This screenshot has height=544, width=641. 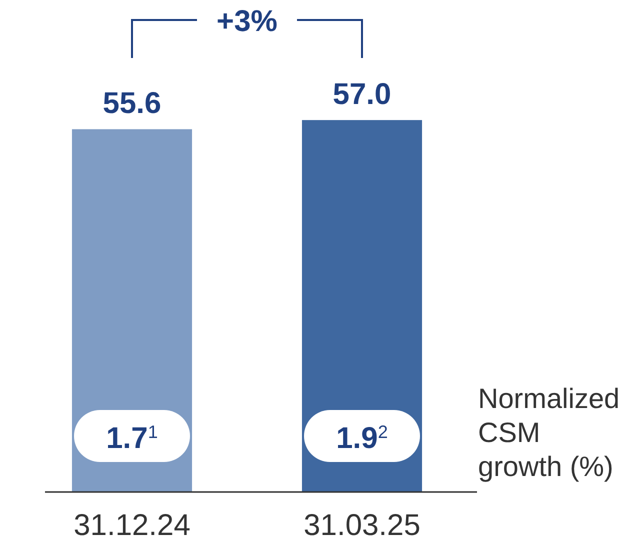 I want to click on text: Normalized CSM growth (%), so click(x=549, y=432).